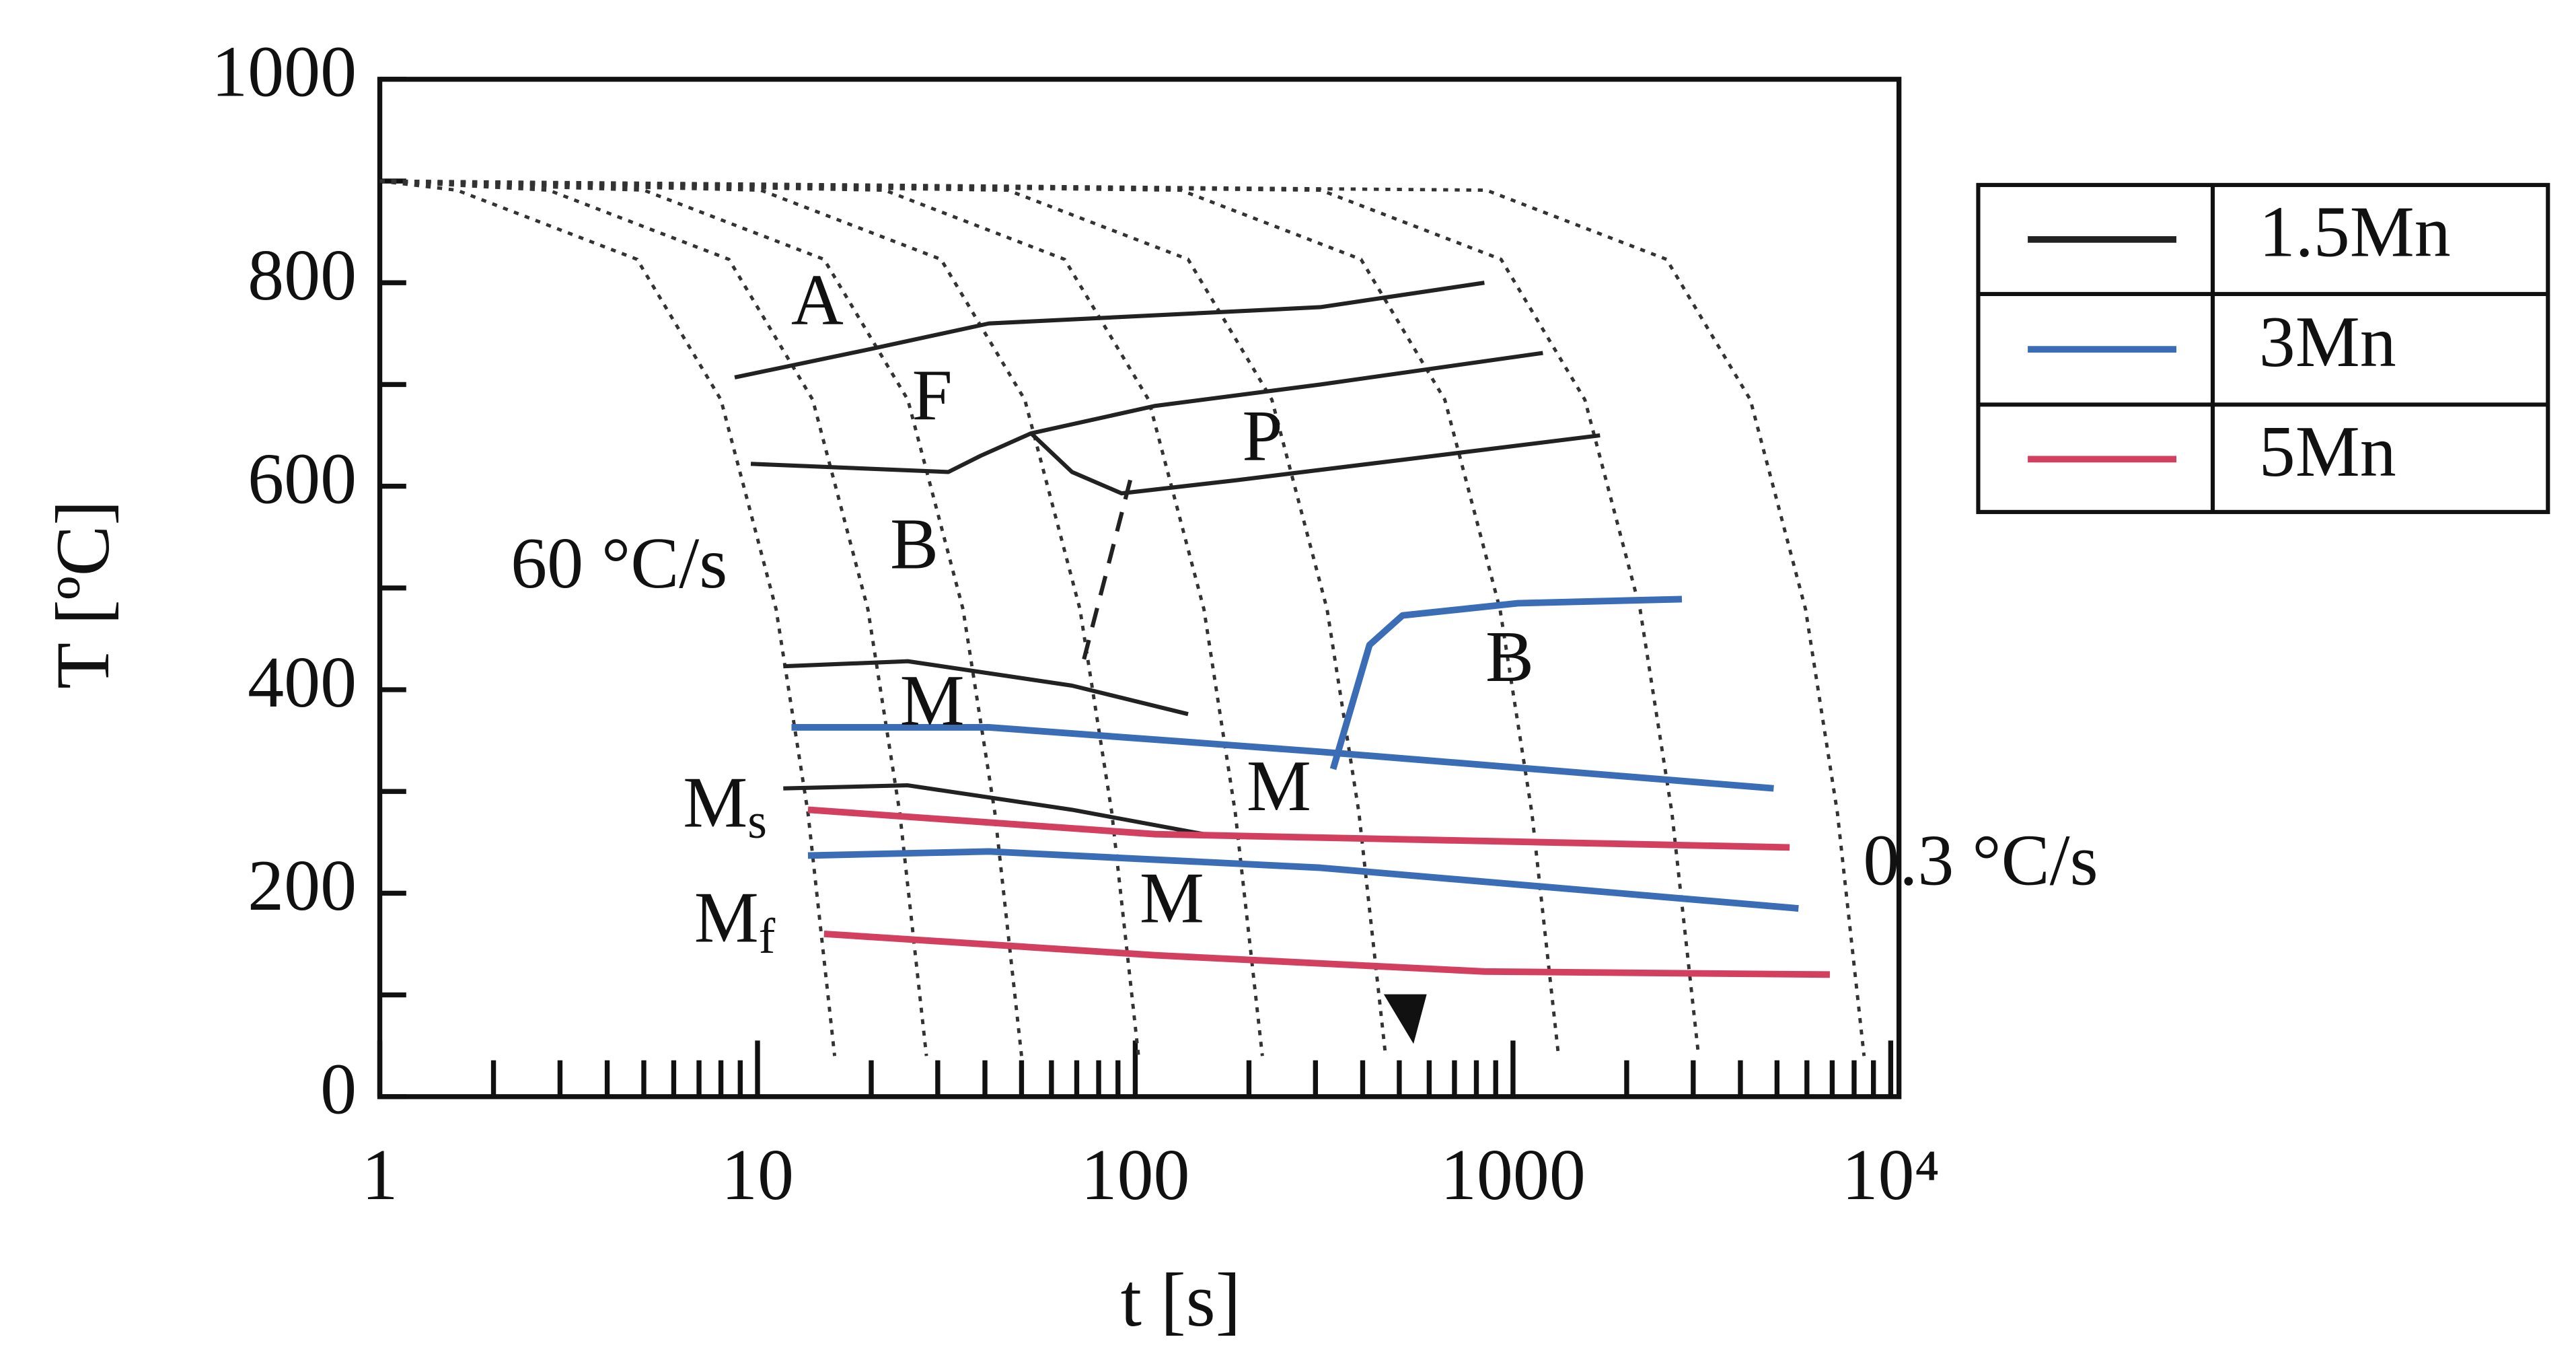  Describe the element at coordinates (1891, 1175) in the screenshot. I see `x-tick-label: 10⁴` at that location.